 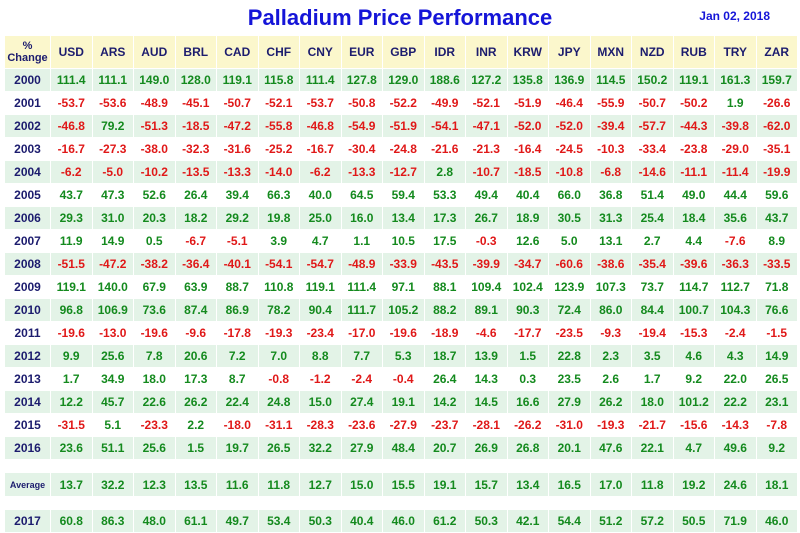 I want to click on value-cell-rub: -15.6, so click(x=693, y=425).